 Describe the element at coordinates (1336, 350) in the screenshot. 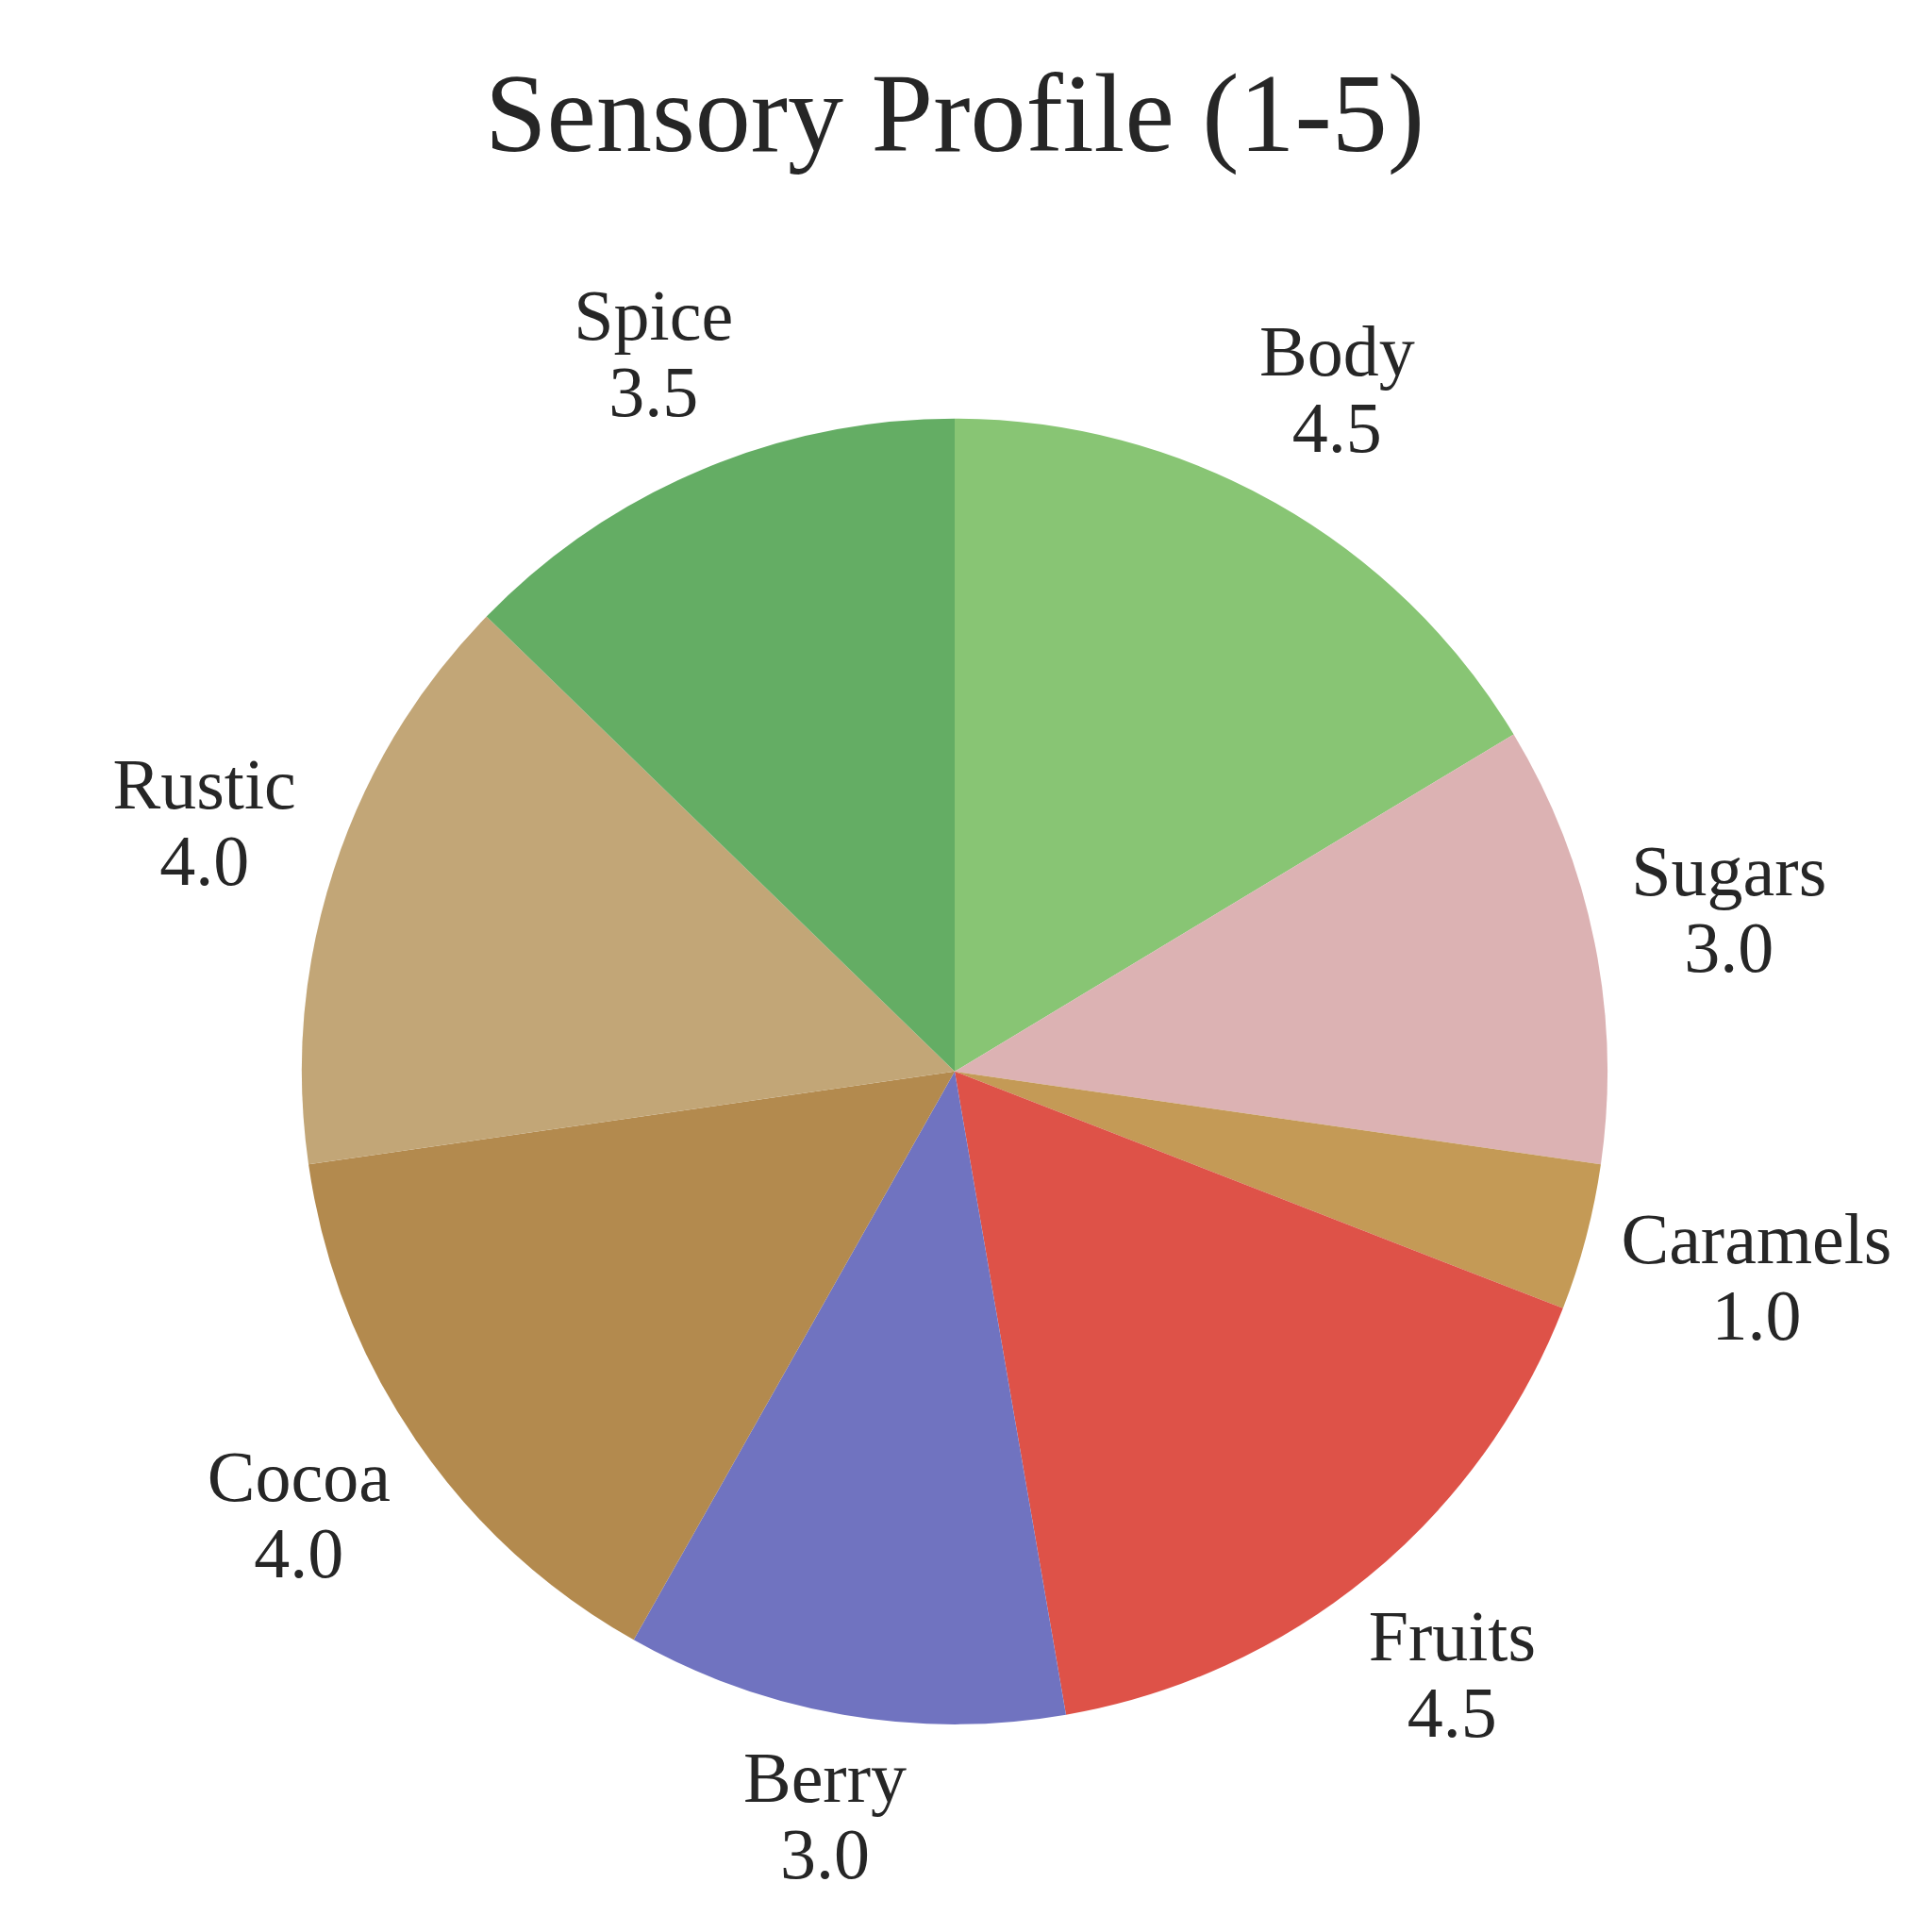

I see `slice-label: Body` at that location.